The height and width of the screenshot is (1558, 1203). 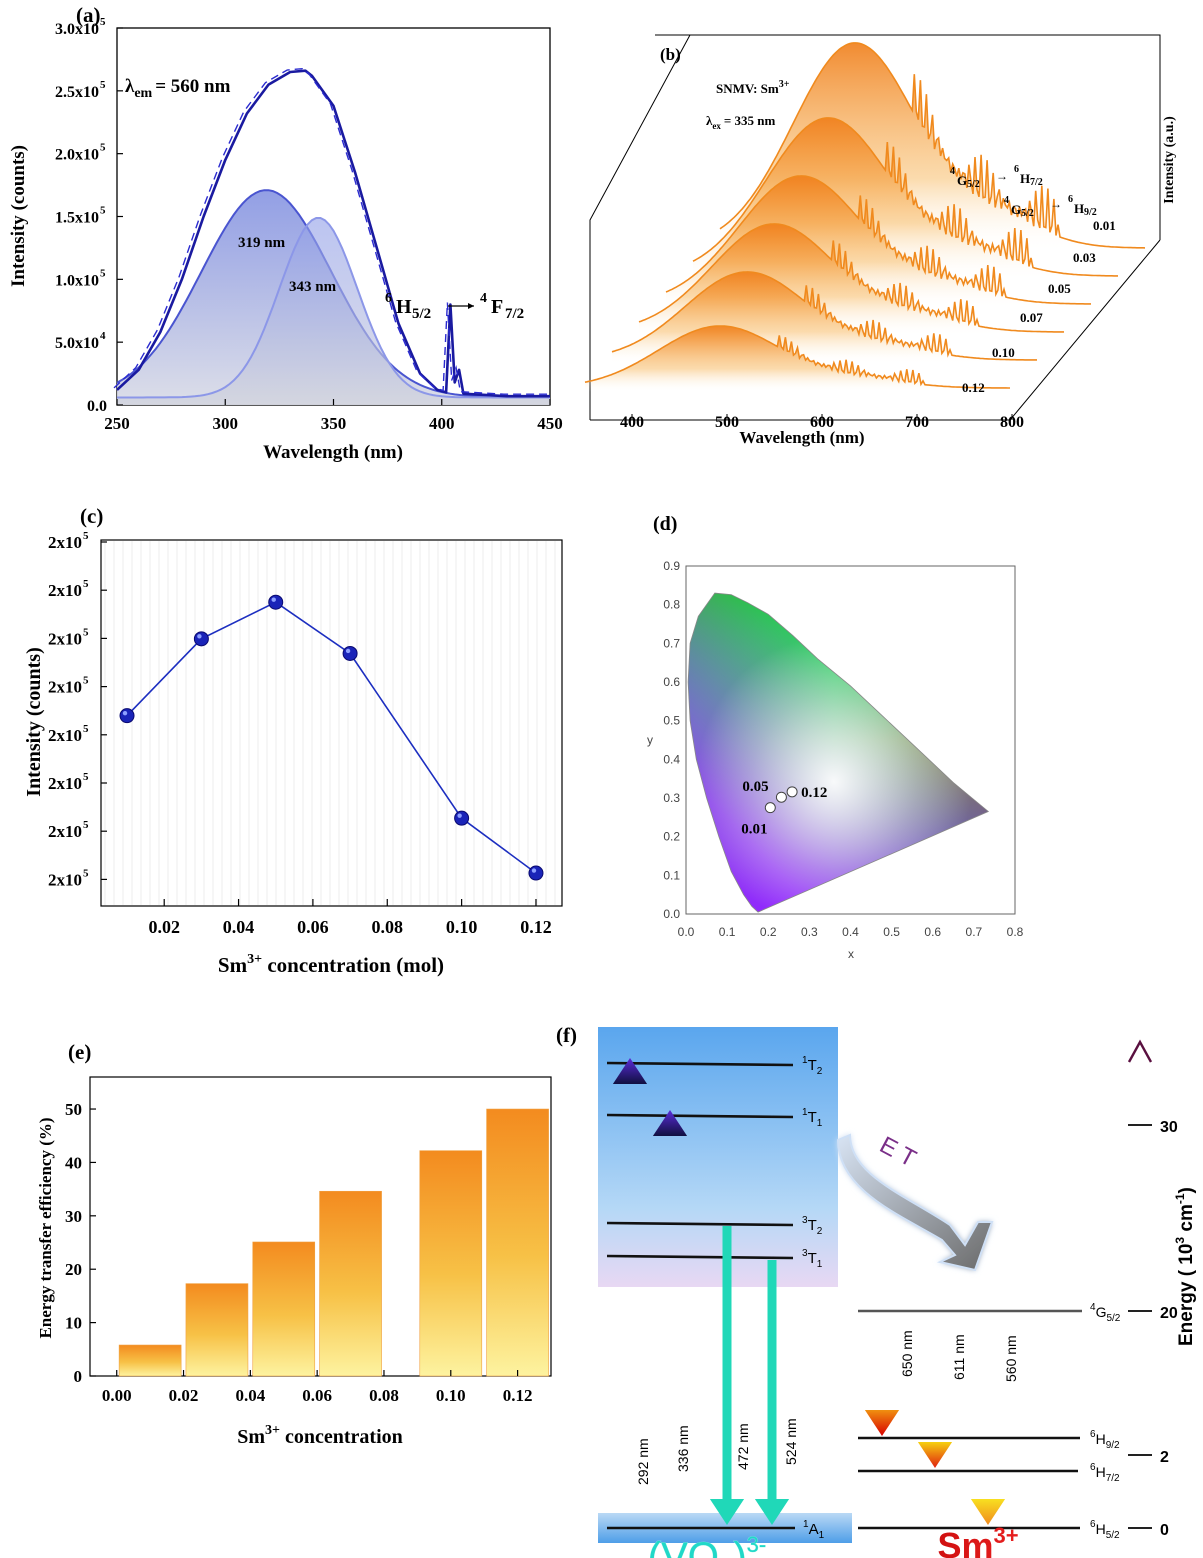 I want to click on series-label: 0.12, so click(x=973, y=387).